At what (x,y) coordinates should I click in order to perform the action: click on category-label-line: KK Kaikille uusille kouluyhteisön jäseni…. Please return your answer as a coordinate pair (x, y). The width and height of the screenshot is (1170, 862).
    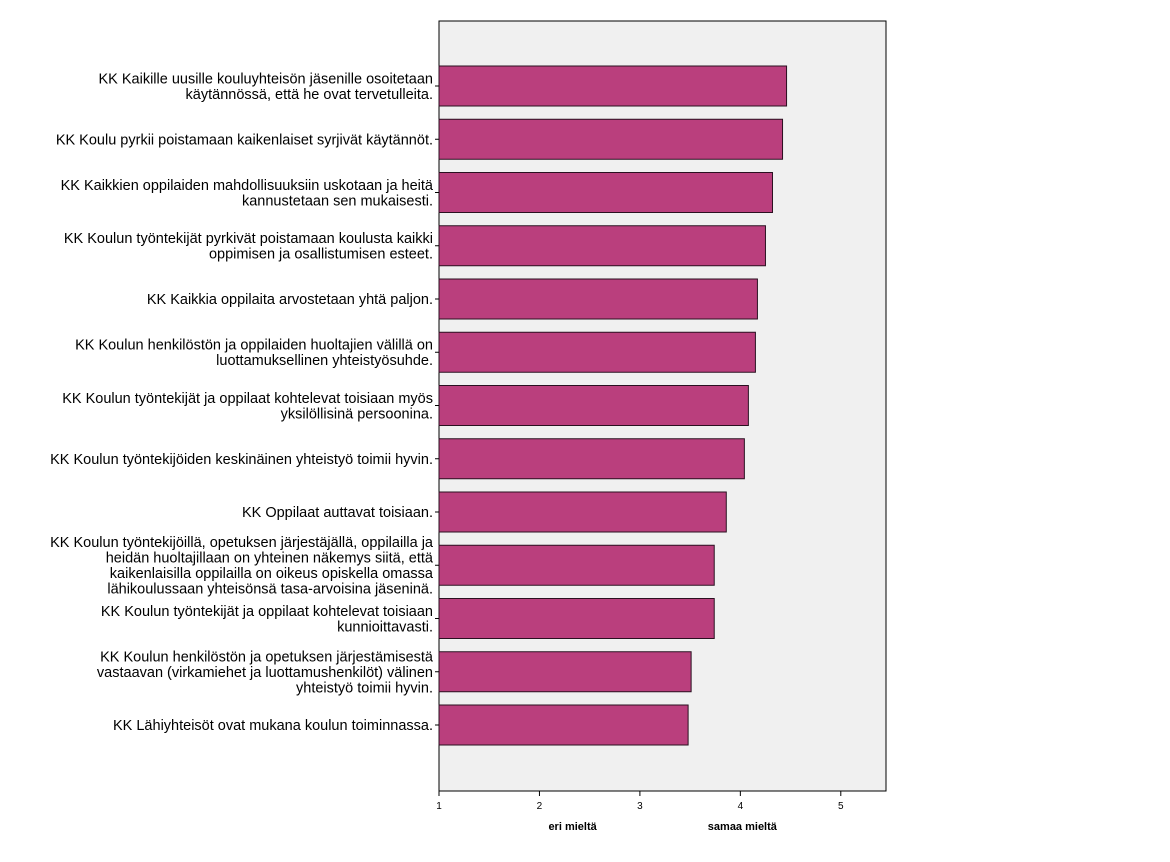
    Looking at the image, I should click on (265, 79).